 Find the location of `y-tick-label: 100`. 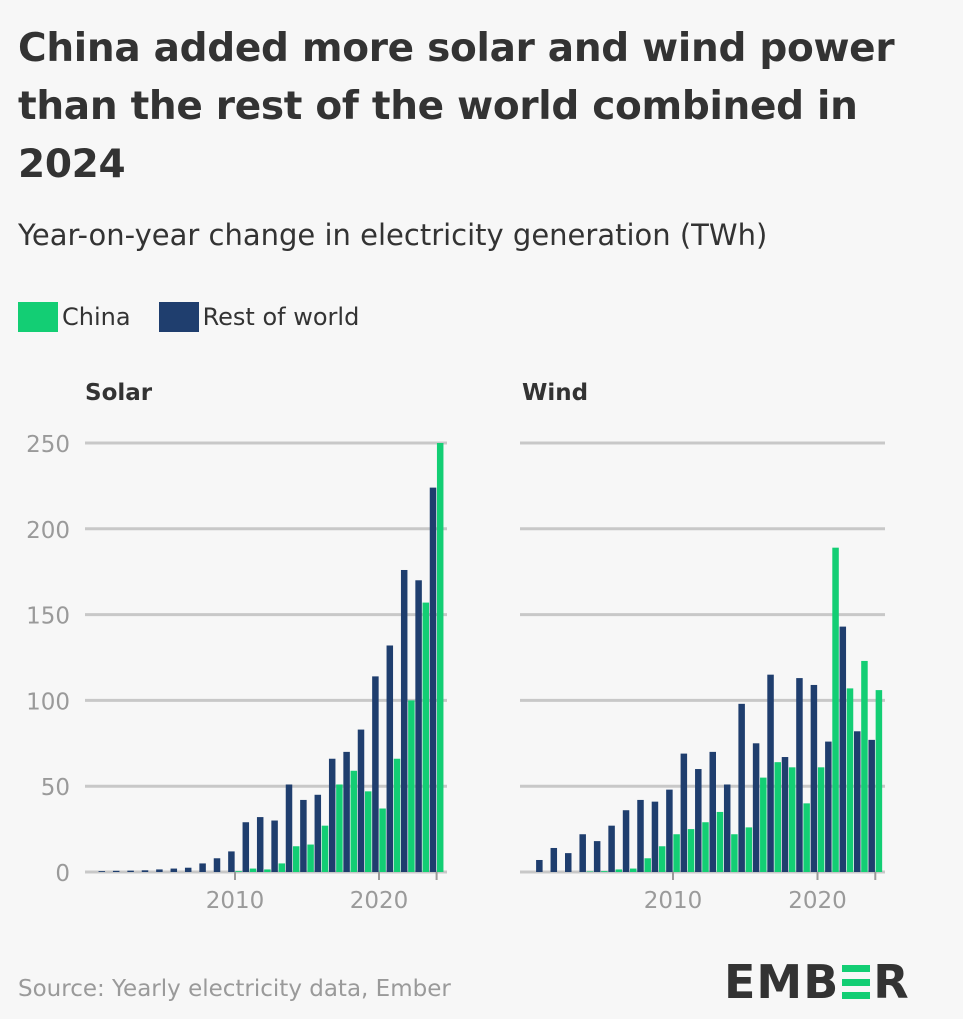

y-tick-label: 100 is located at coordinates (48, 702).